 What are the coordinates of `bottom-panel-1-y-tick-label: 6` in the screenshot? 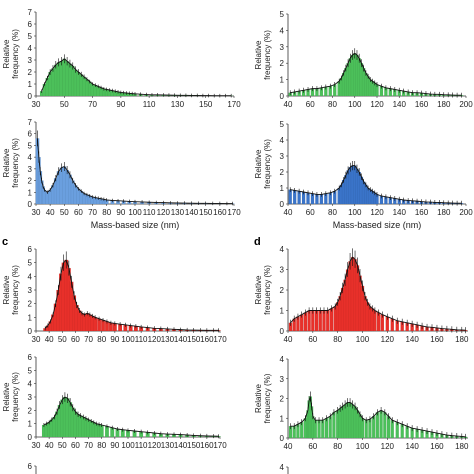 It's located at (30, 466).